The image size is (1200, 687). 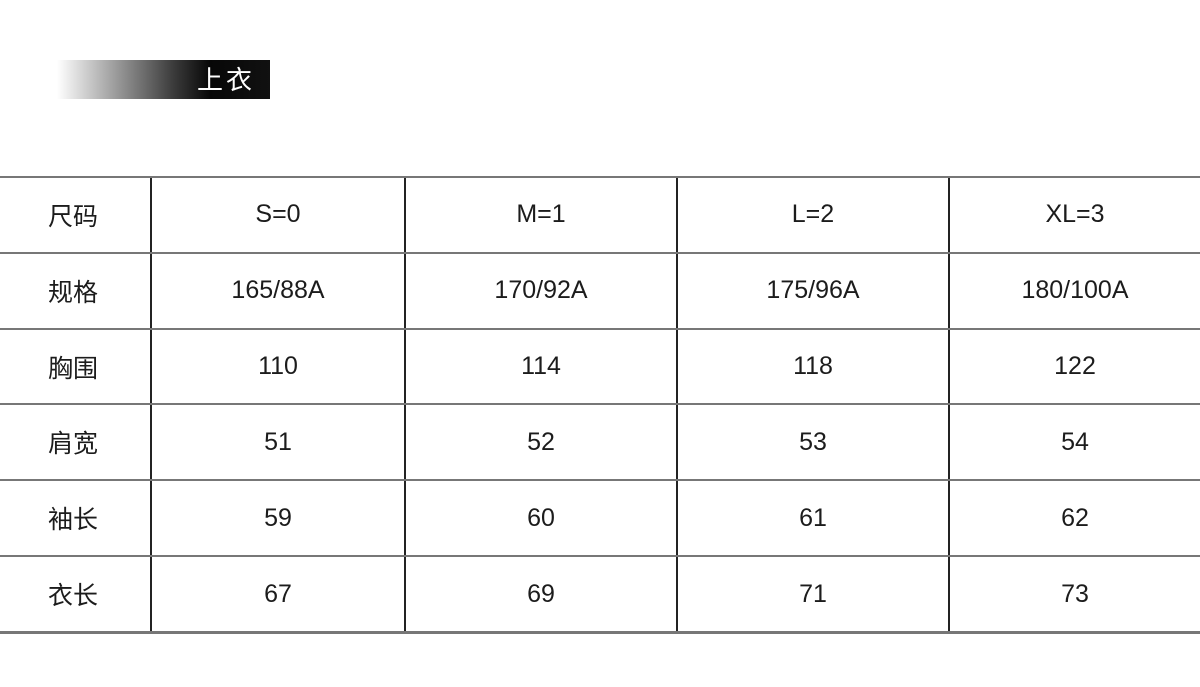 I want to click on table-cell: S=0, so click(x=279, y=215).